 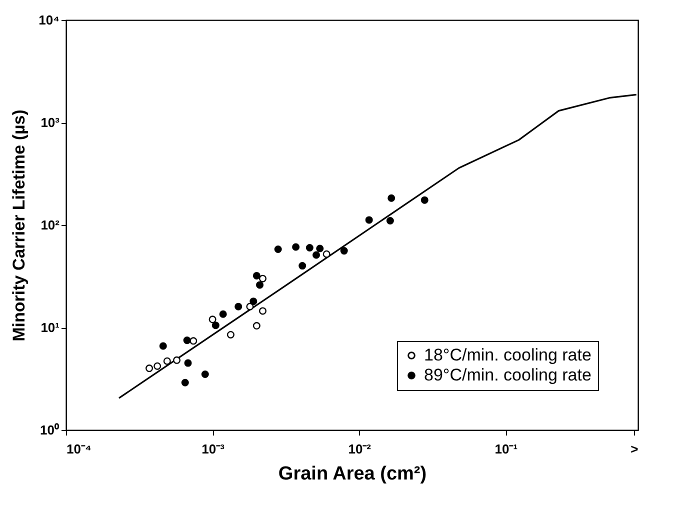 I want to click on y-tick-label: 10³, so click(x=50, y=122).